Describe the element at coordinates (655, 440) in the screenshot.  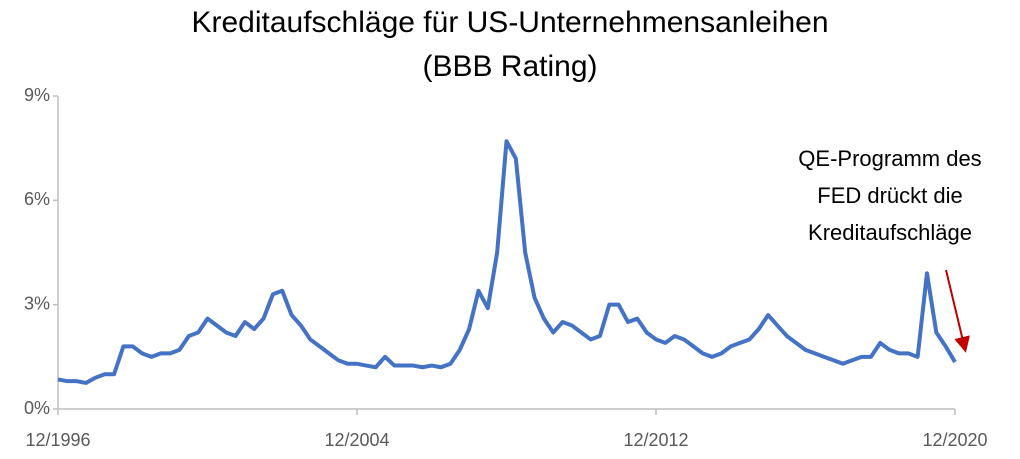
I see `x-tick-label: 12/2012` at that location.